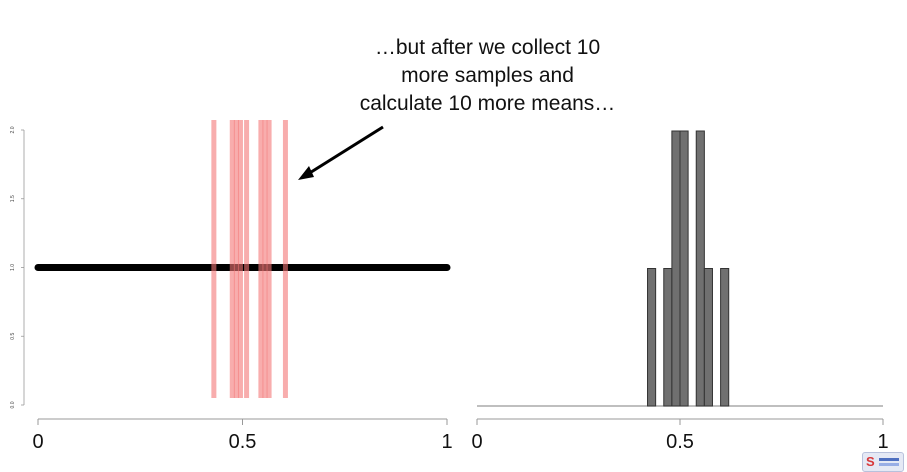 The width and height of the screenshot is (907, 472). I want to click on y-tick-label-left: 1.5, so click(13, 198).